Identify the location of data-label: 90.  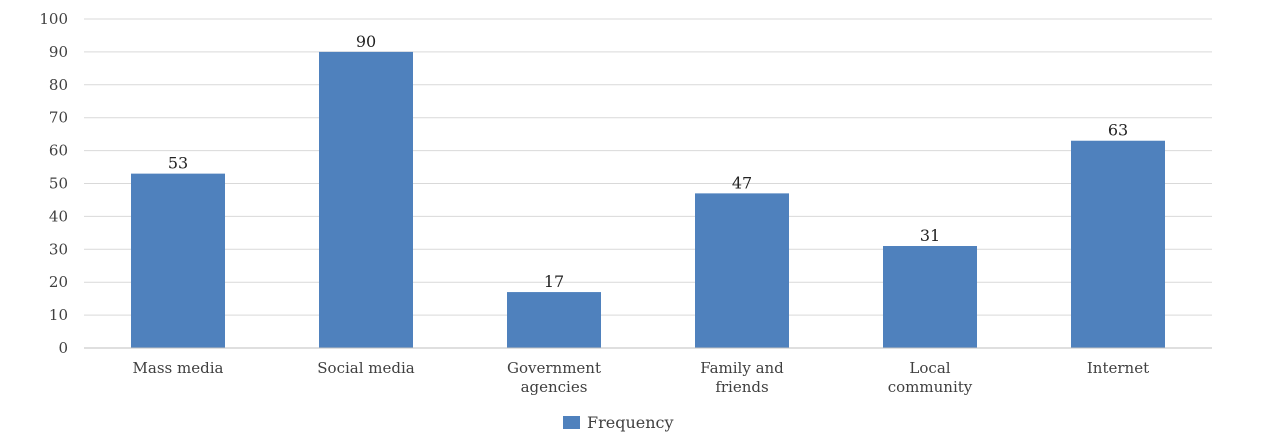
(366, 41).